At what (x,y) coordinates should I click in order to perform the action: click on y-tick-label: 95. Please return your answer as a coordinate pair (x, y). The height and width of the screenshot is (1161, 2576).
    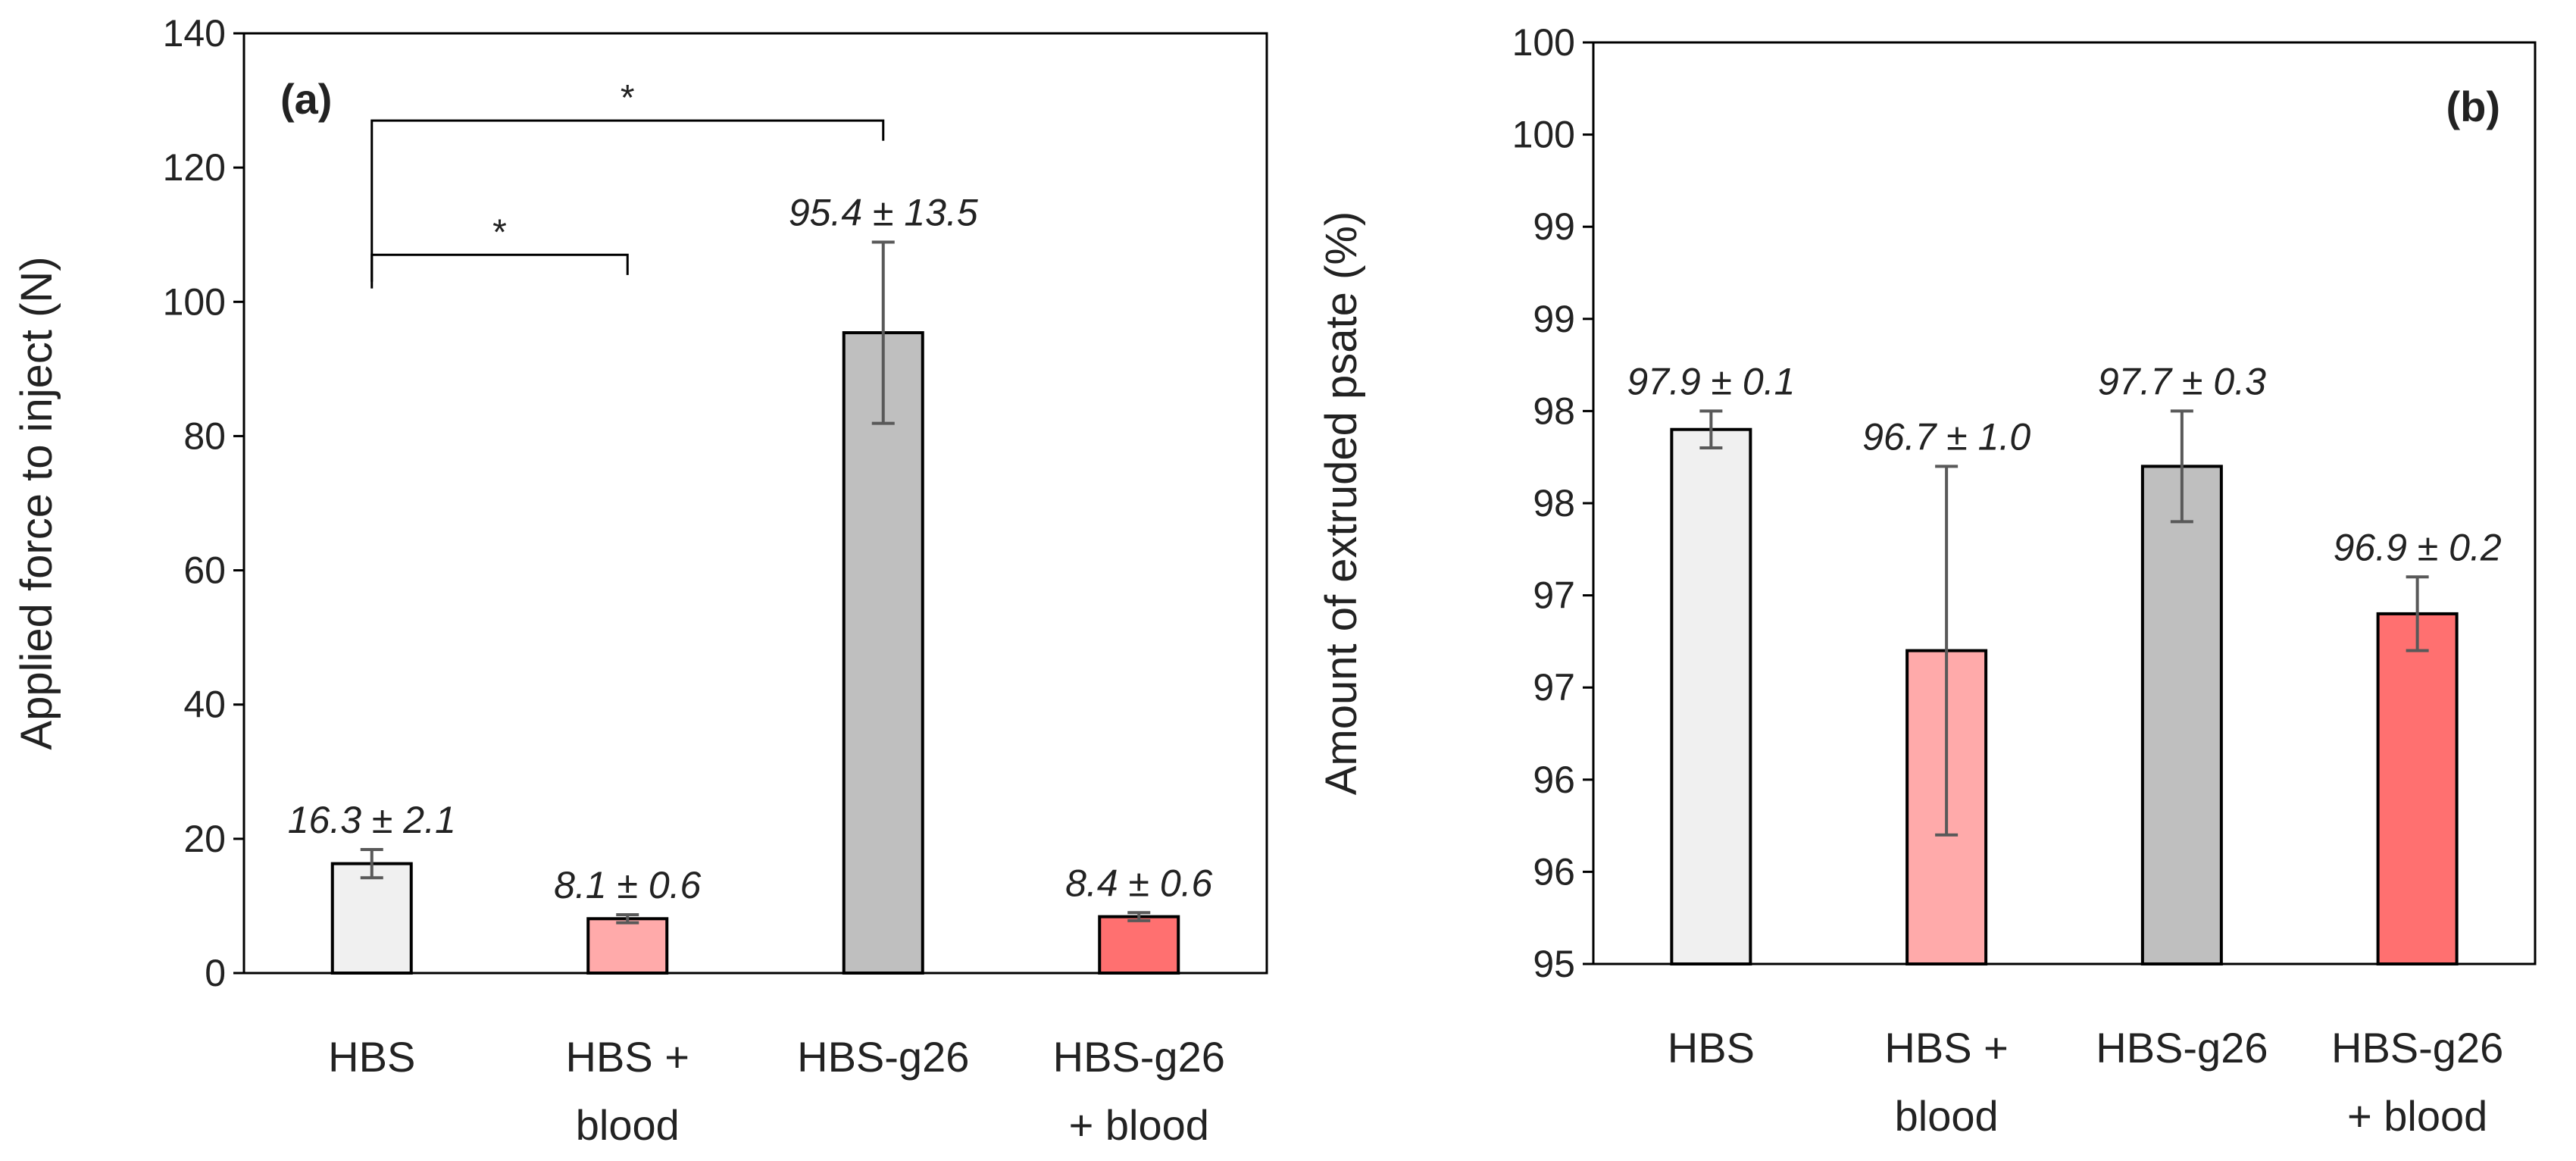
    Looking at the image, I should click on (1554, 964).